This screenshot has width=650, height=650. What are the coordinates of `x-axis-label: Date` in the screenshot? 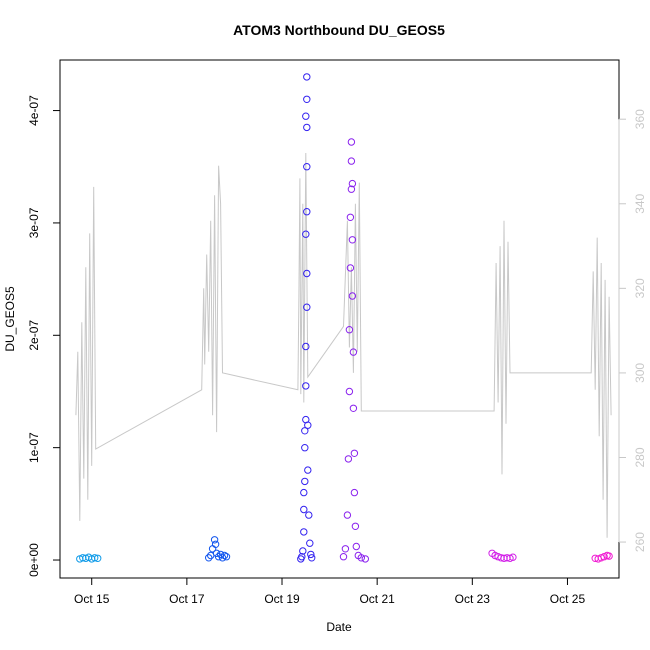 It's located at (339, 627).